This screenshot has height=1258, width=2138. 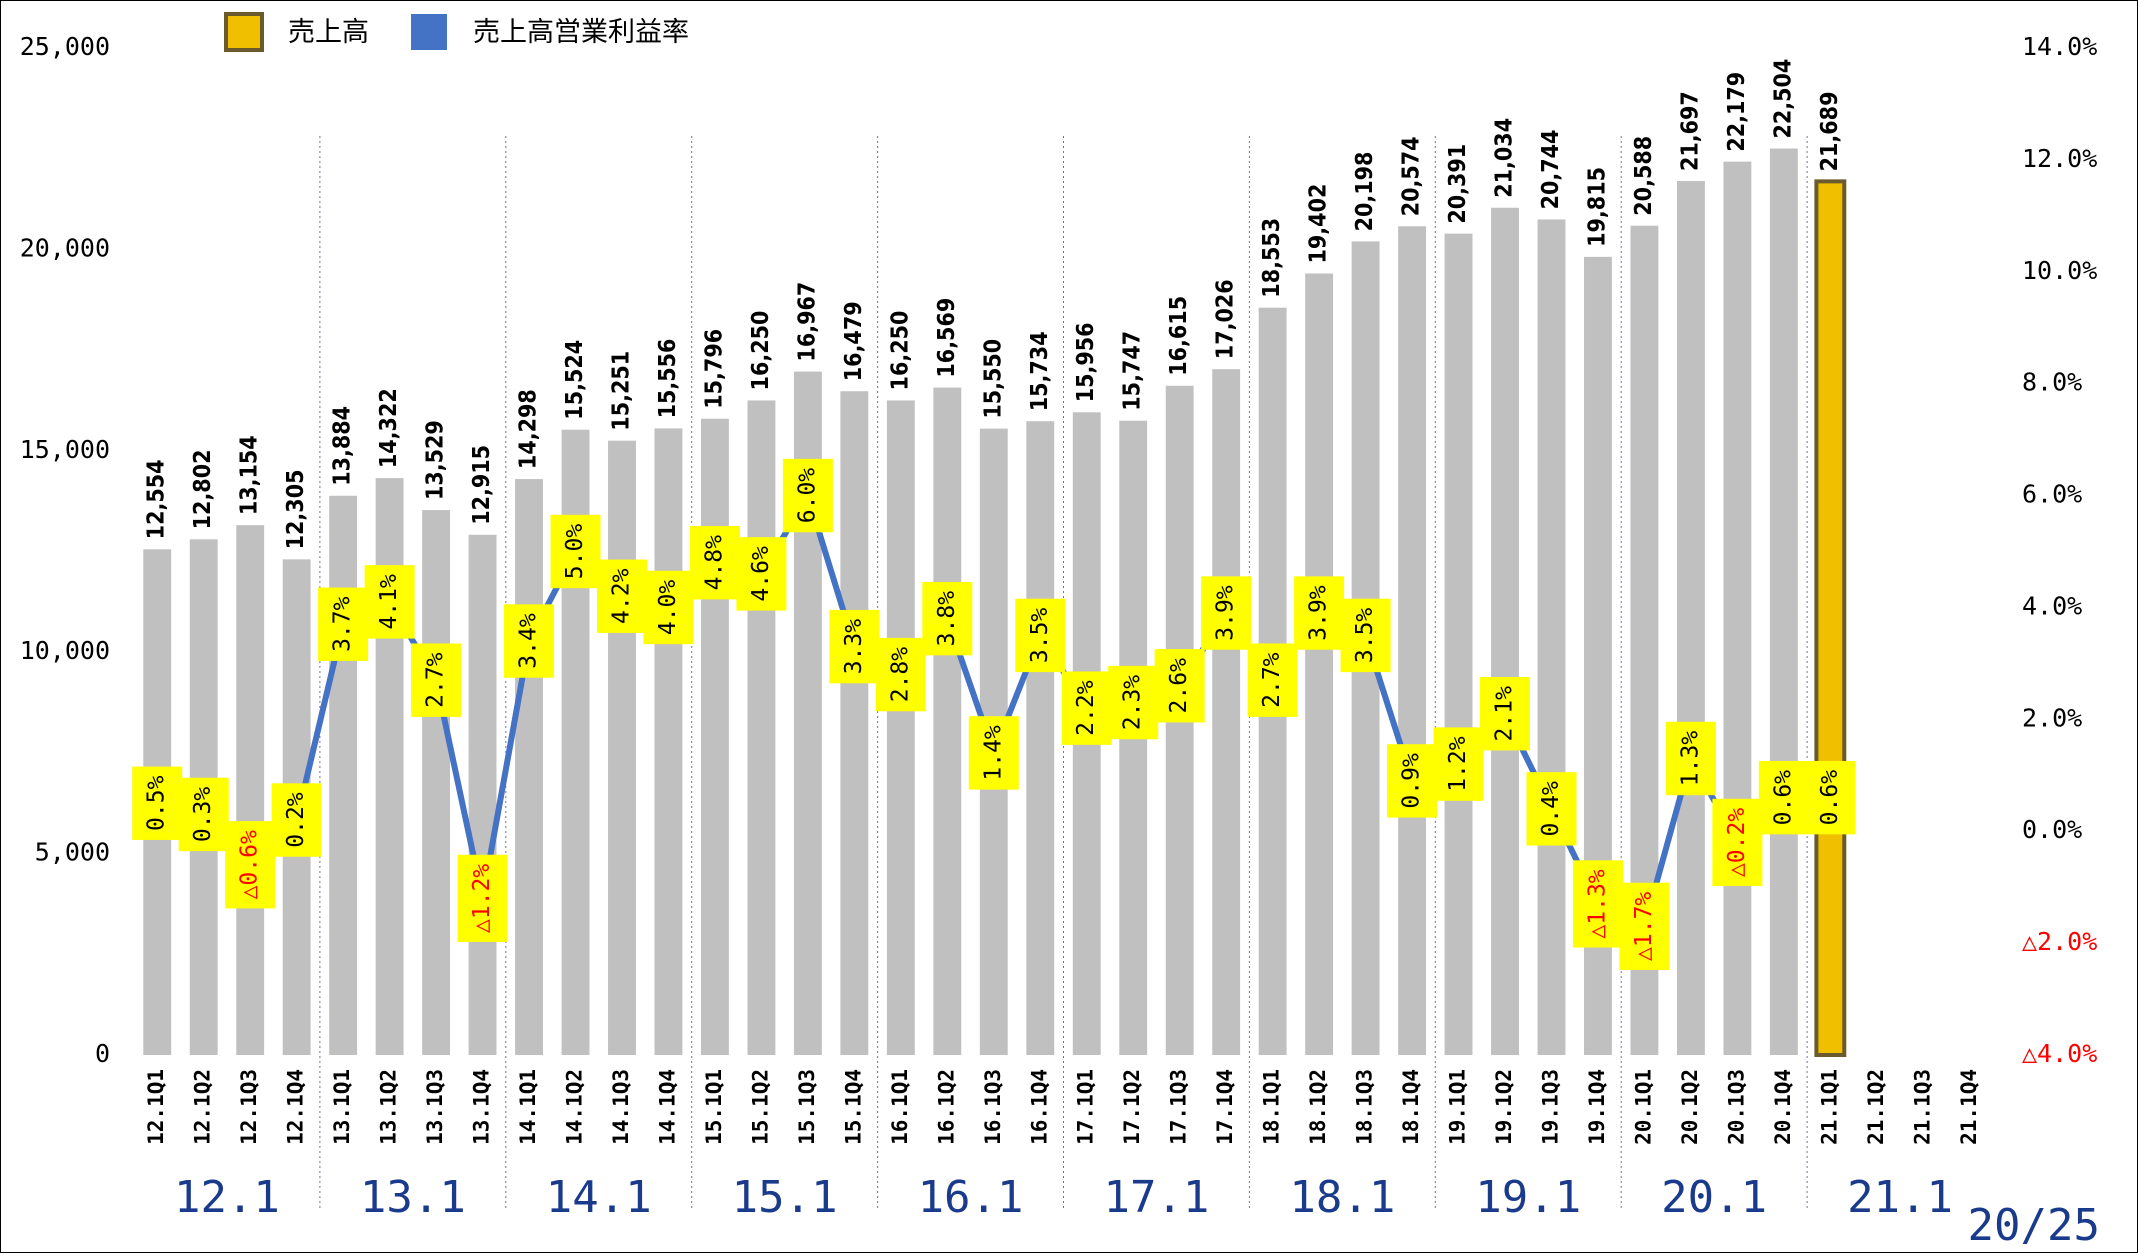 What do you see at coordinates (599, 1197) in the screenshot?
I see `group-label: 14.1` at bounding box center [599, 1197].